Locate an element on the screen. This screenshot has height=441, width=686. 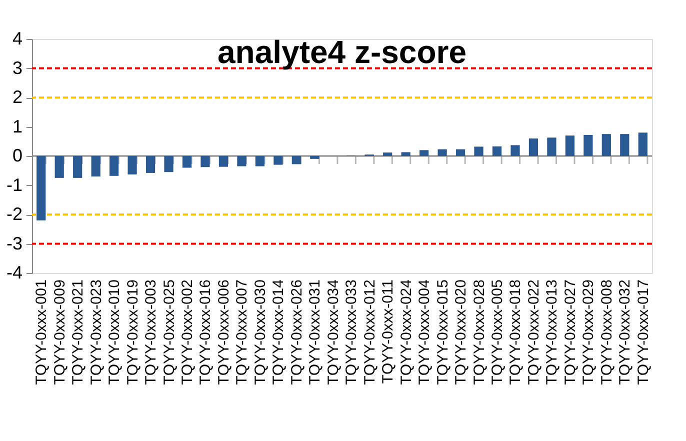
x-tick-label: TQYY-0xxx-019 is located at coordinates (133, 332).